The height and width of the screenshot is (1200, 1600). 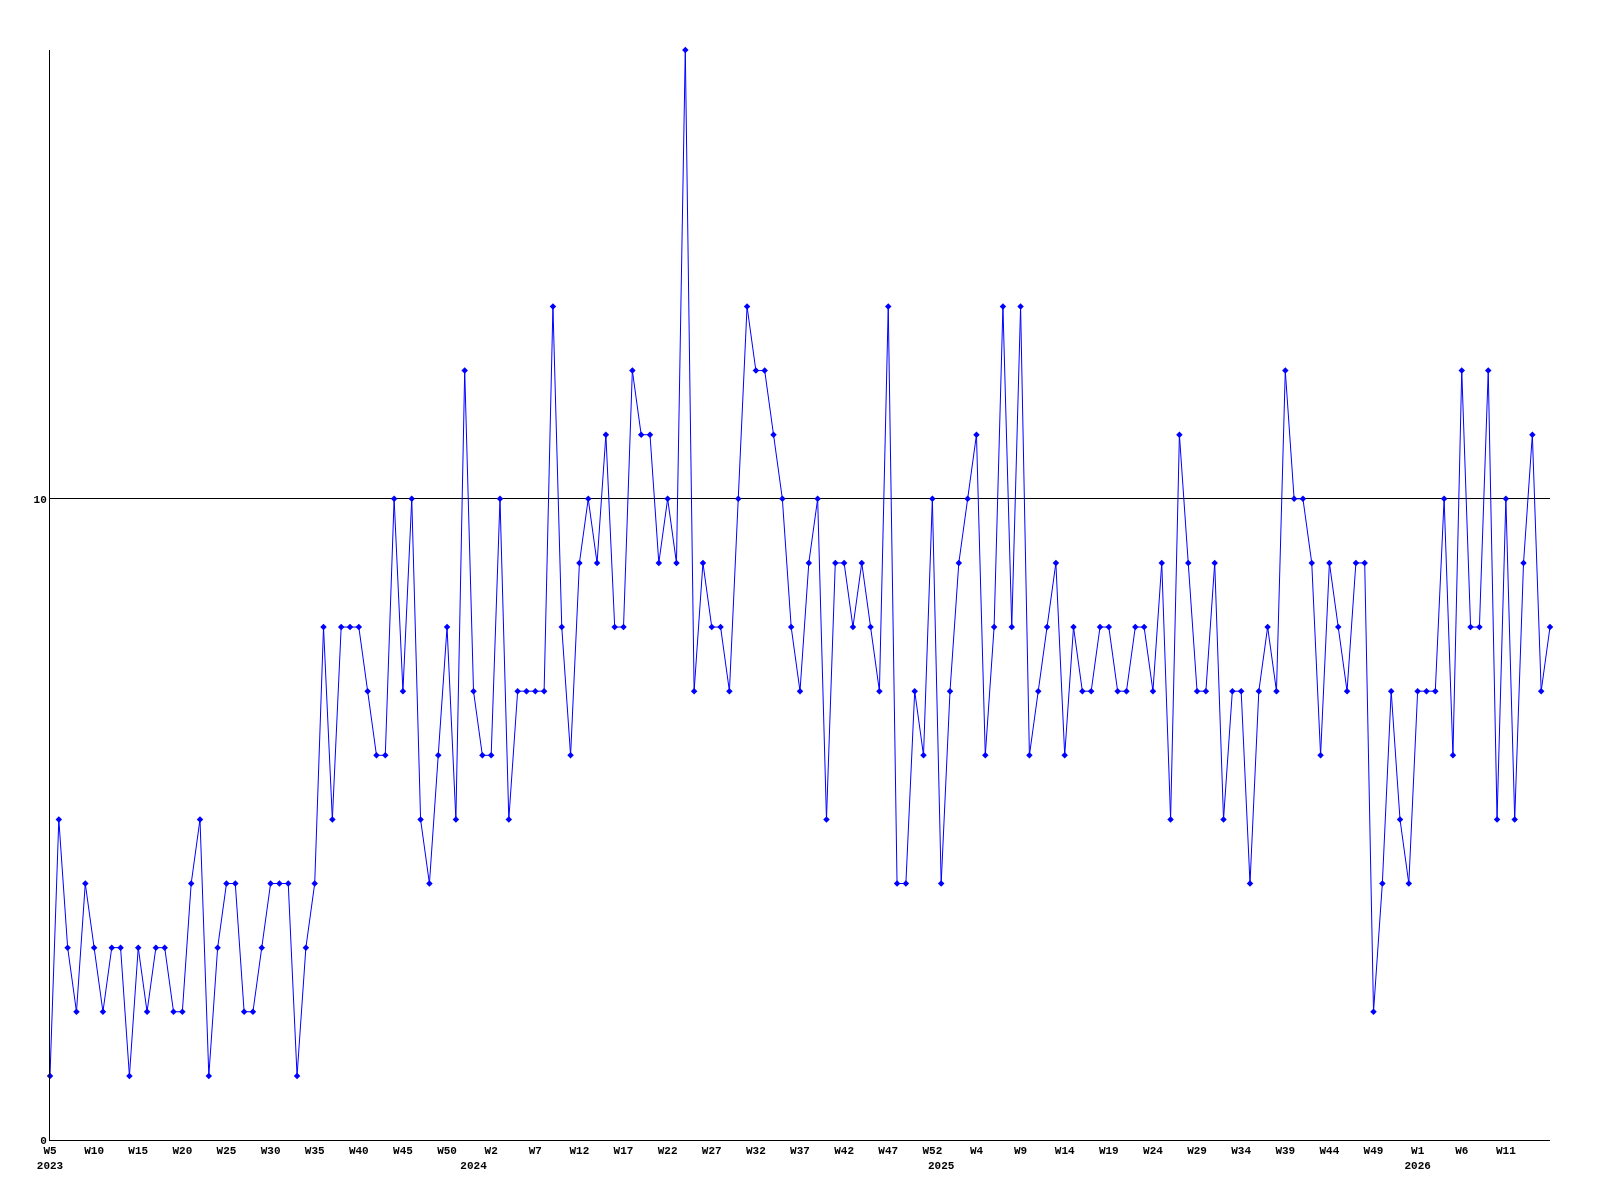 I want to click on x-tick-label: W22, so click(x=667, y=1151).